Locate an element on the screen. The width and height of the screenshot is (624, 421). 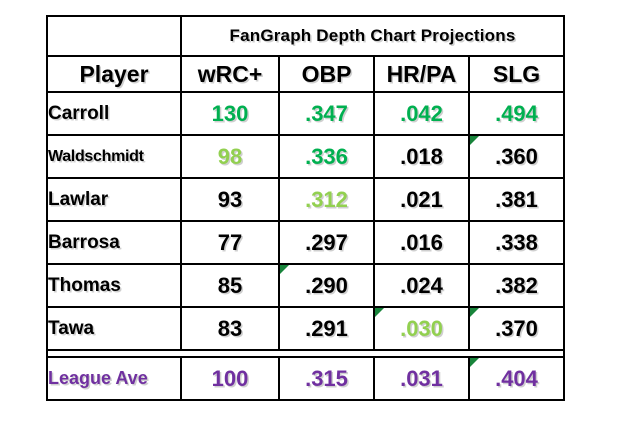
table-title-row: FanGraph Depth Chart Projections is located at coordinates (305, 36).